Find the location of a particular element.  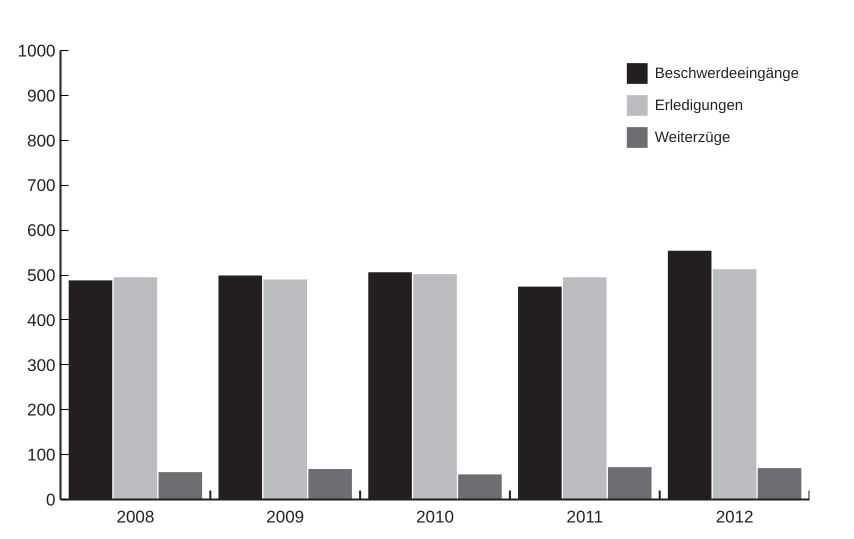

y-tick-label: 500 is located at coordinates (41, 275).